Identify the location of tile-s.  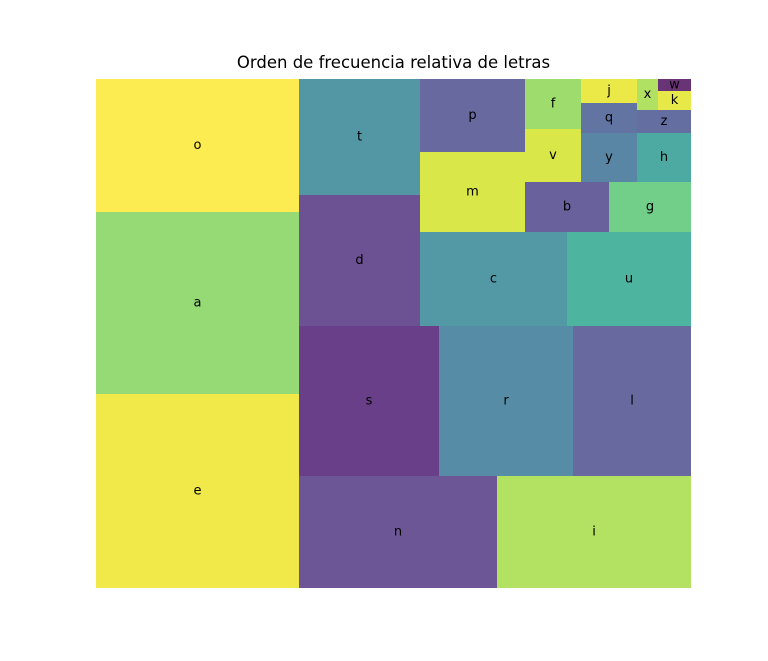
(369, 401).